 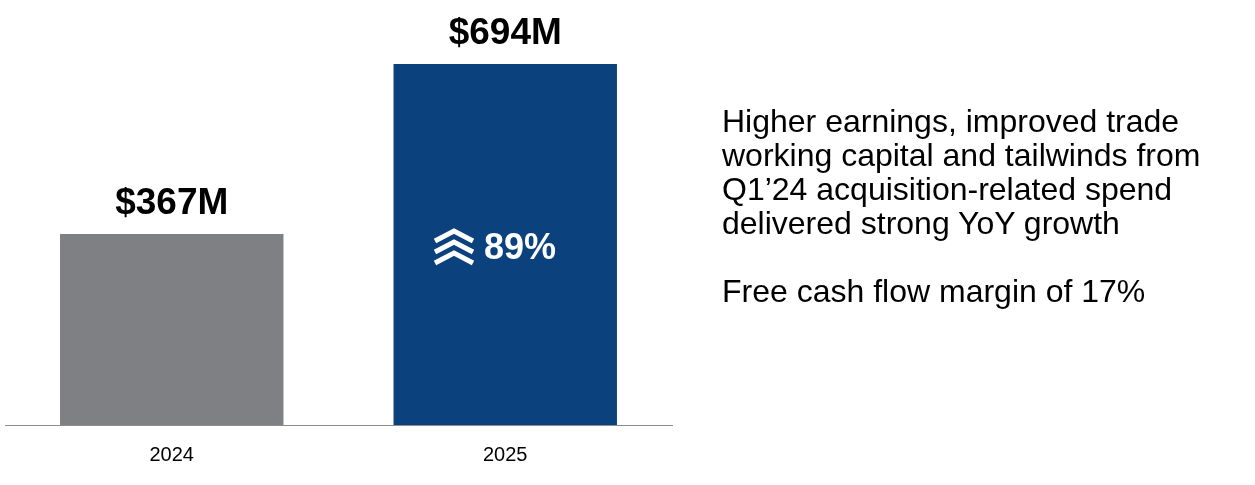 What do you see at coordinates (172, 201) in the screenshot?
I see `data-label: $367M` at bounding box center [172, 201].